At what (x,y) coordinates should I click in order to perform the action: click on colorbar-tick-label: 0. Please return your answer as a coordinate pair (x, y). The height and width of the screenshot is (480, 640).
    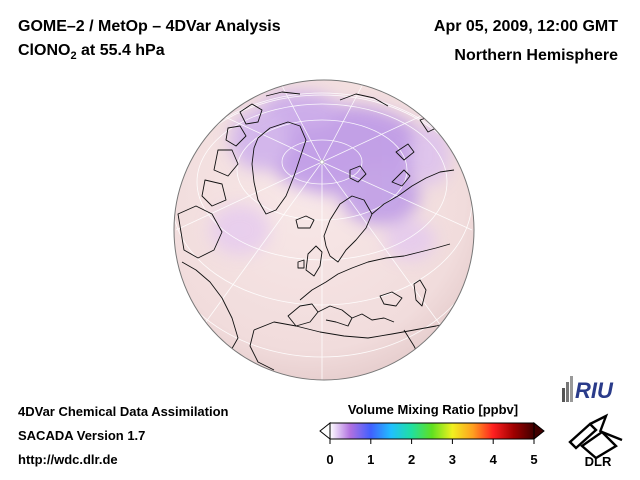
    Looking at the image, I should click on (330, 459).